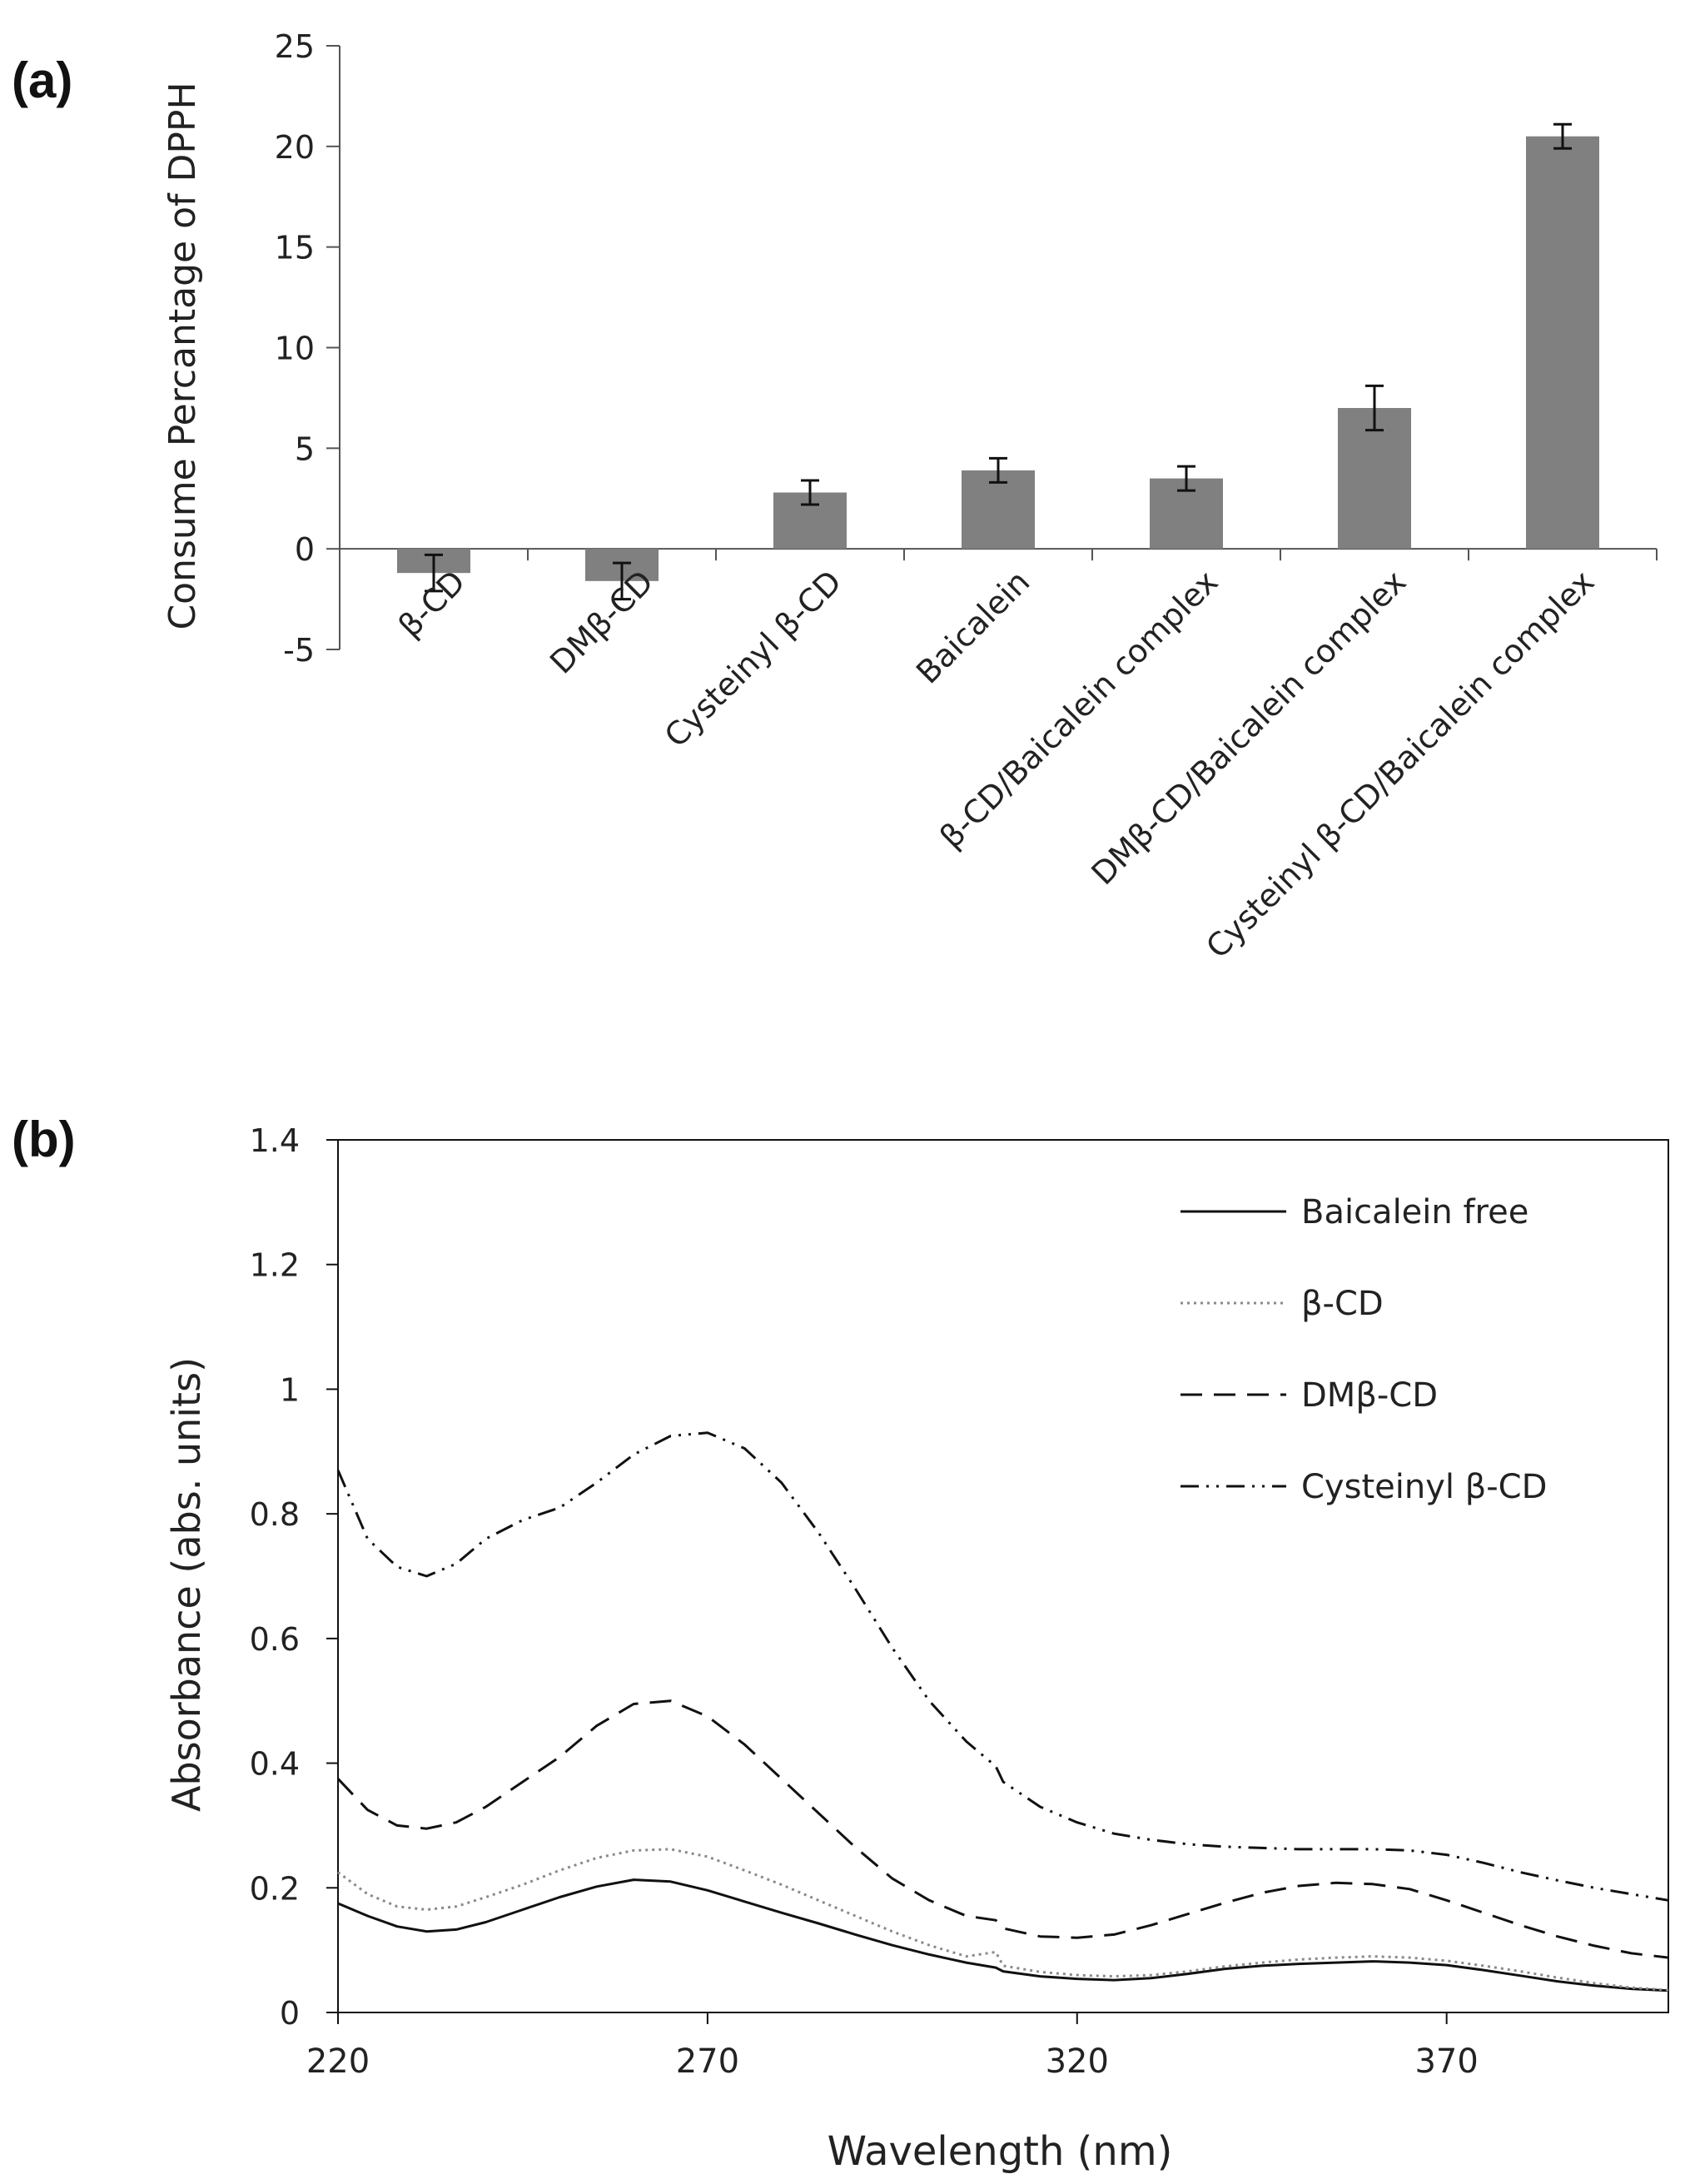 The image size is (1685, 2184). What do you see at coordinates (295, 349) in the screenshot?
I see `y-tick-label: 10` at bounding box center [295, 349].